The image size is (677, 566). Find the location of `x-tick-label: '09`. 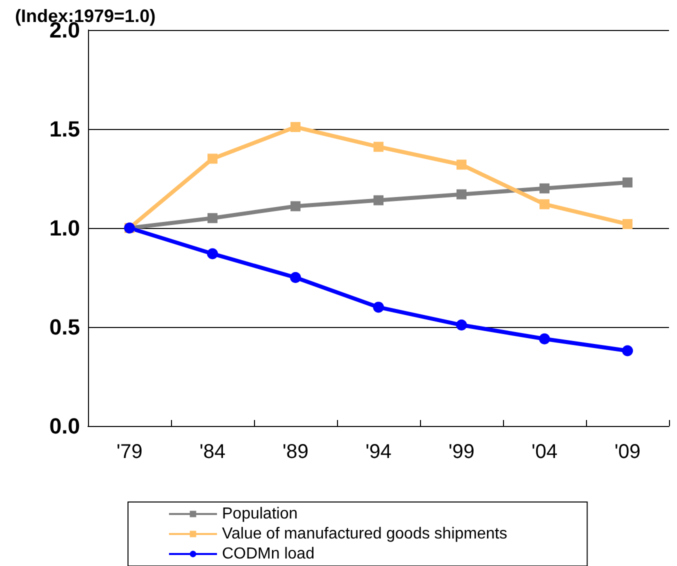

x-tick-label: '09 is located at coordinates (627, 452).